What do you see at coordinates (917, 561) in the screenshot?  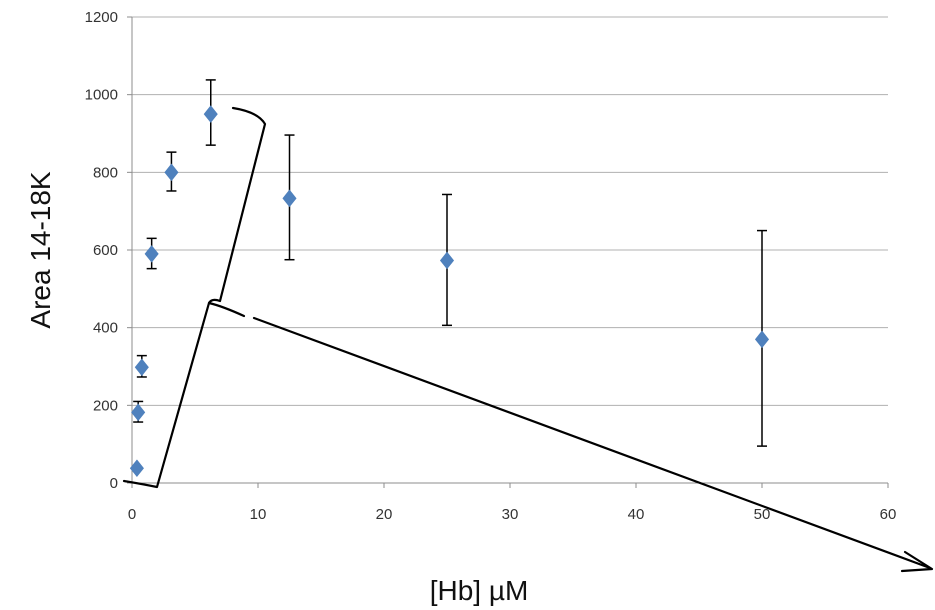 I see `zoom-arrowhead` at bounding box center [917, 561].